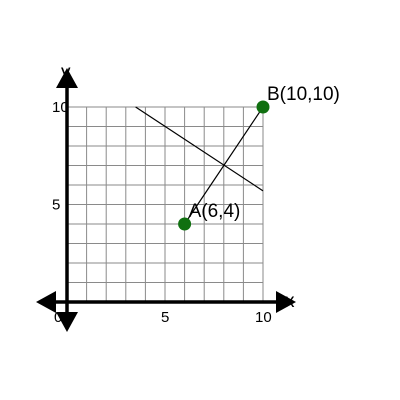  What do you see at coordinates (46, 302) in the screenshot?
I see `x-axis-left-arrow-icon` at bounding box center [46, 302].